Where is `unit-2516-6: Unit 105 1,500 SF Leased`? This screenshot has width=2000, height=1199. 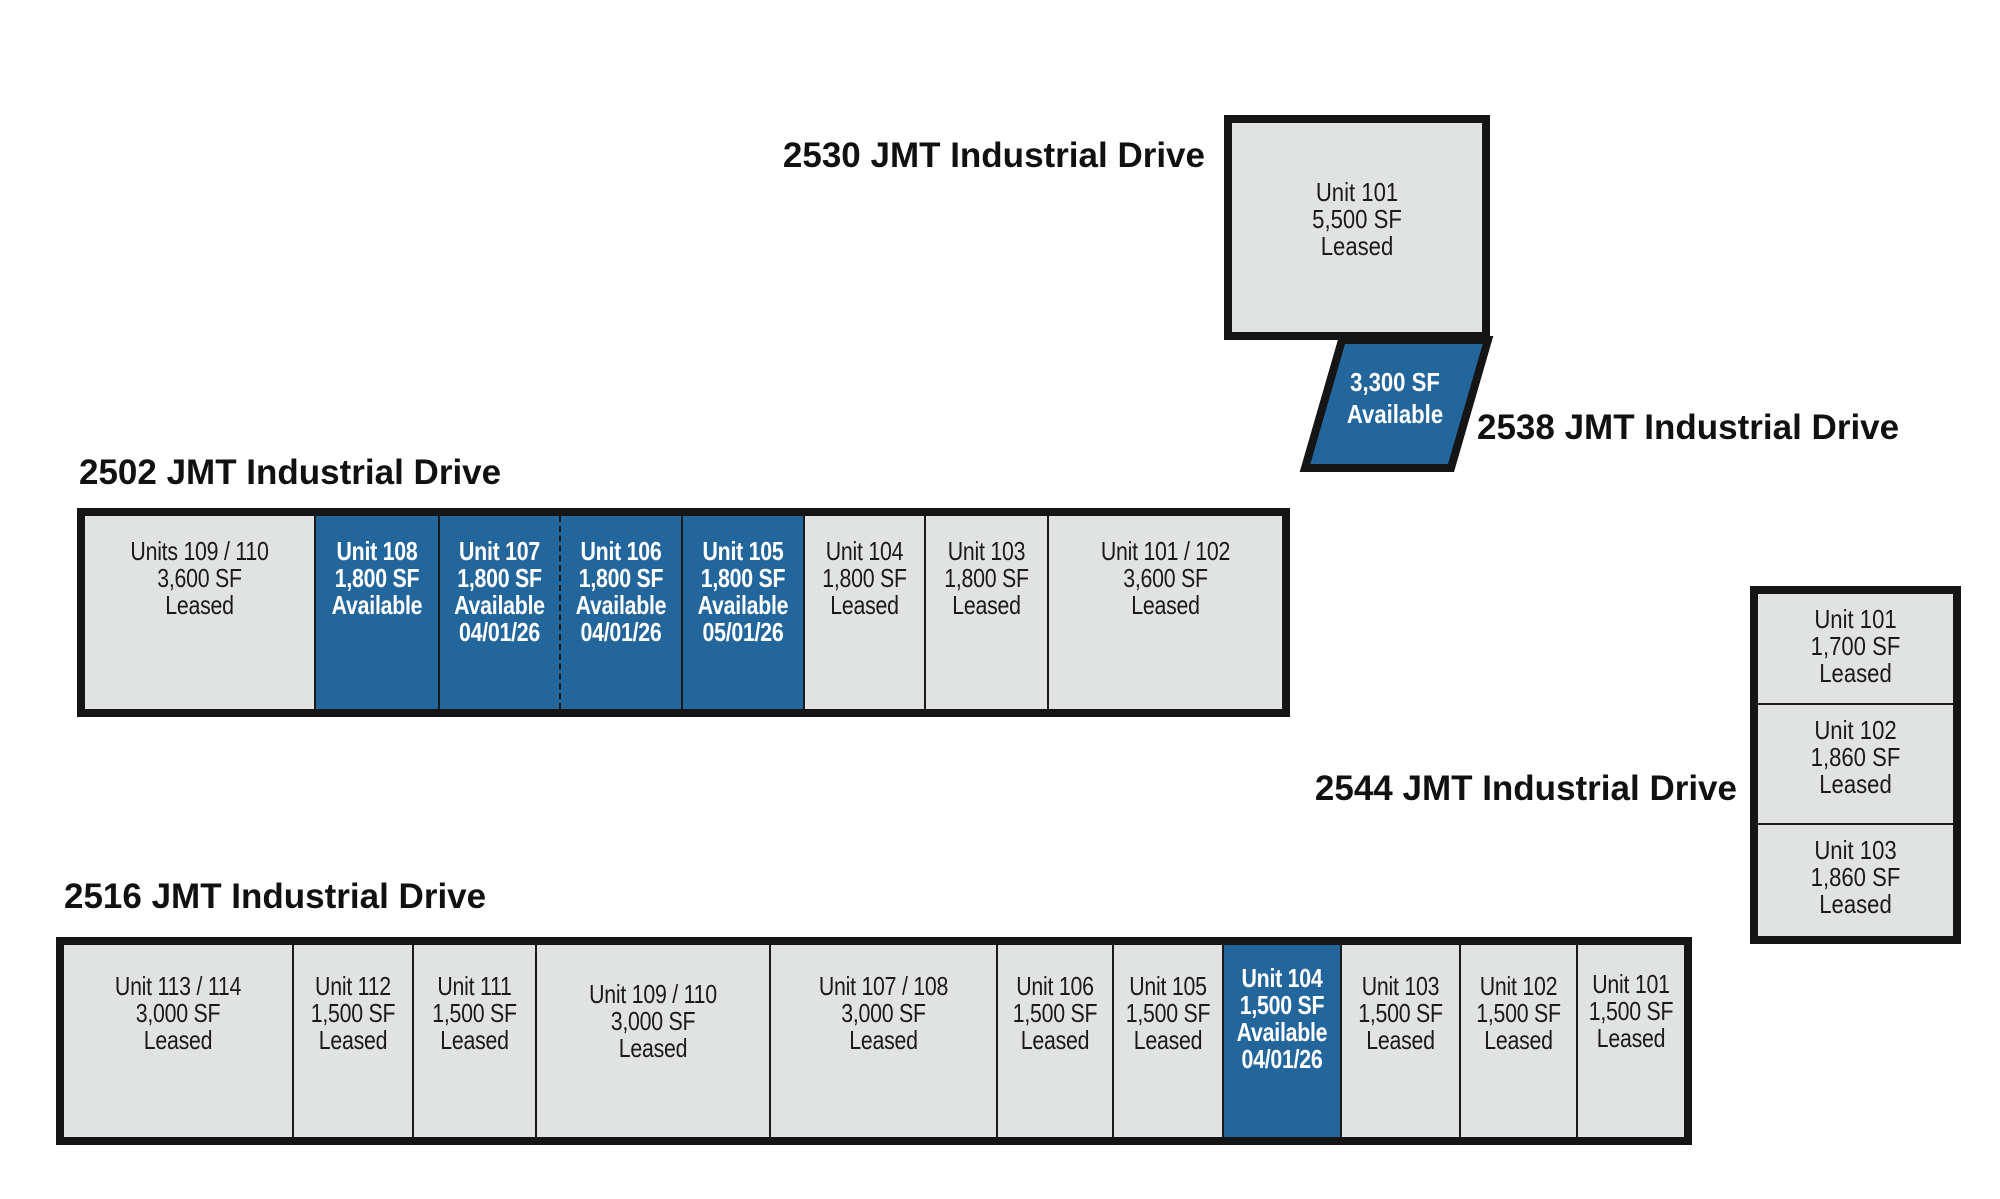
unit-2516-6: Unit 105 1,500 SF Leased is located at coordinates (1167, 1041).